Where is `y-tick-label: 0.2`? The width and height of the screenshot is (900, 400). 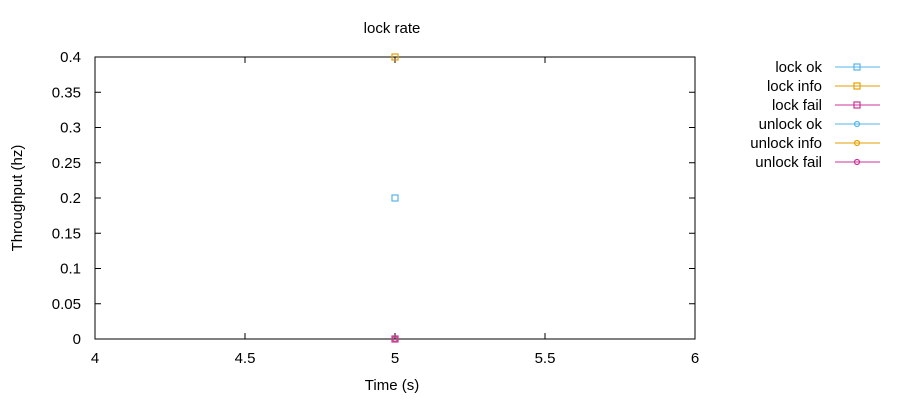
y-tick-label: 0.2 is located at coordinates (70, 198).